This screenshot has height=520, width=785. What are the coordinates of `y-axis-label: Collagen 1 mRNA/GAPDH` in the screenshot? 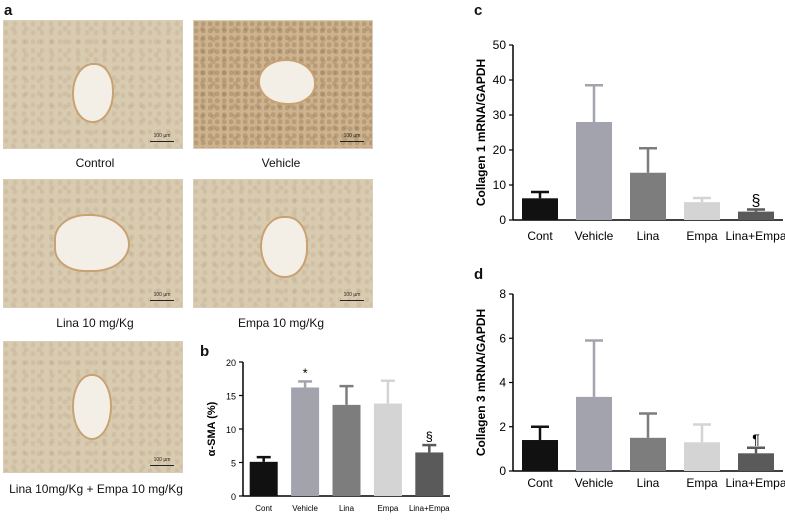 It's located at (481, 132).